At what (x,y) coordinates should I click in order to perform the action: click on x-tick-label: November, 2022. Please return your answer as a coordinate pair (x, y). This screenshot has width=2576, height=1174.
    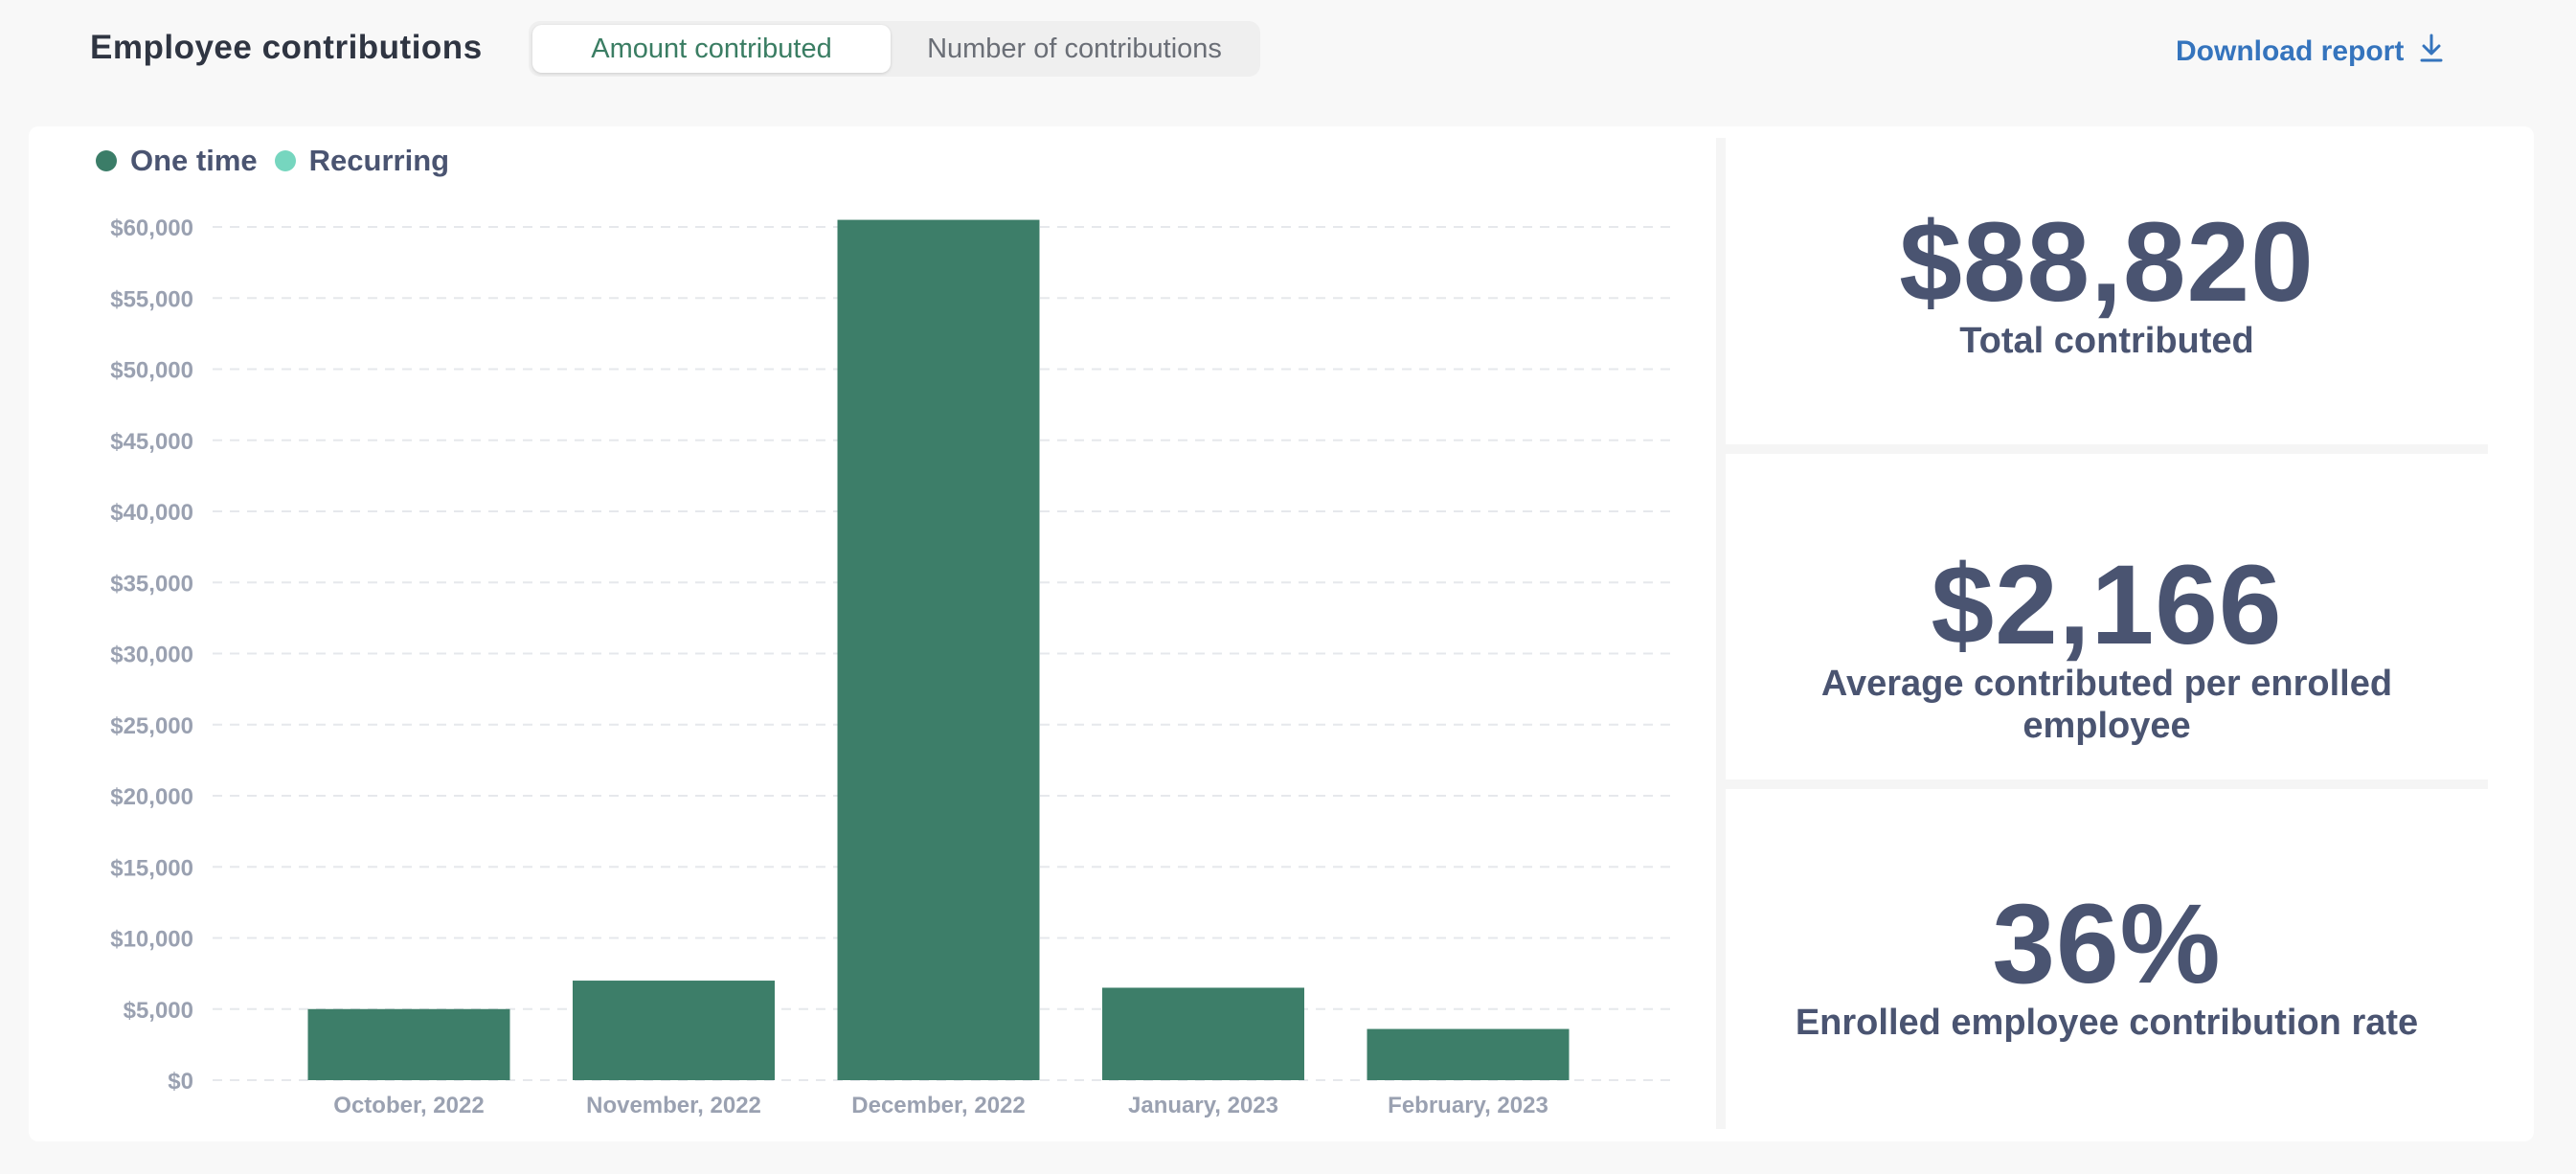
    Looking at the image, I should click on (673, 1105).